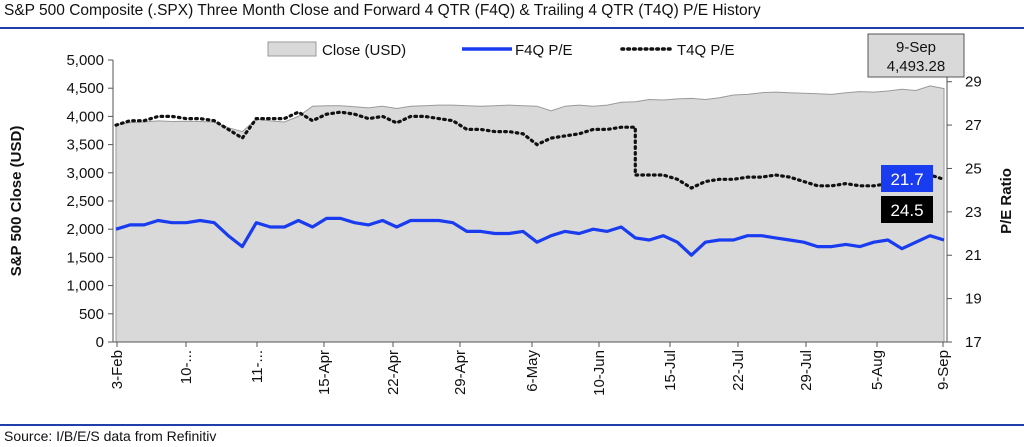  Describe the element at coordinates (91, 314) in the screenshot. I see `left-tick-label: 500` at that location.